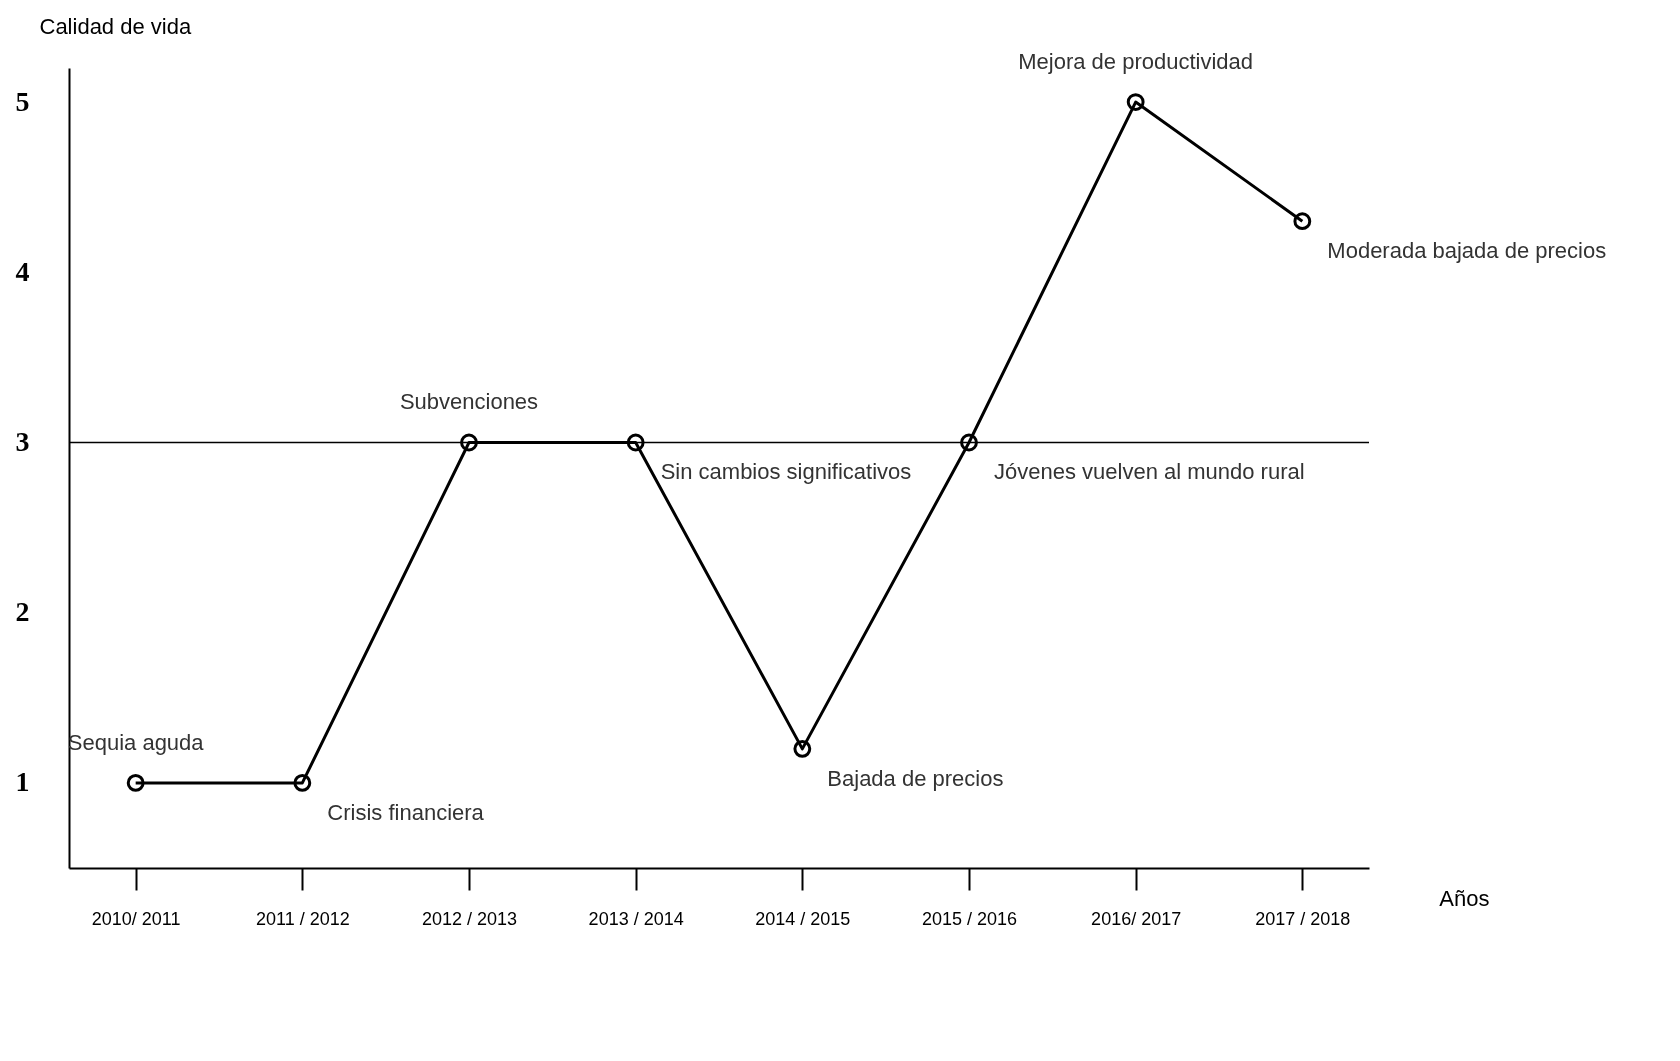 Image resolution: width=1680 pixels, height=1061 pixels. I want to click on x-tick-label: 2012 / 2013, so click(469, 918).